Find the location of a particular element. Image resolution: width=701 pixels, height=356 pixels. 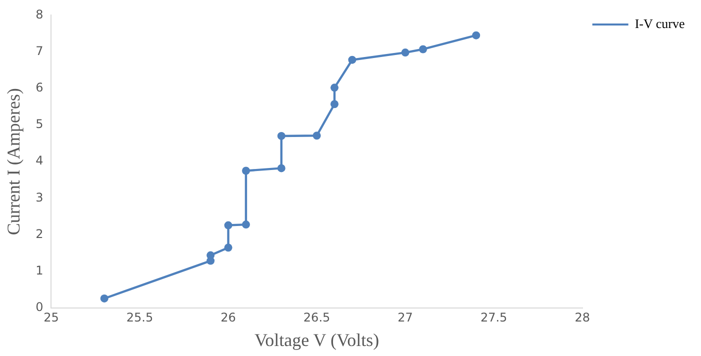

y-tick-label: 2 is located at coordinates (40, 233).